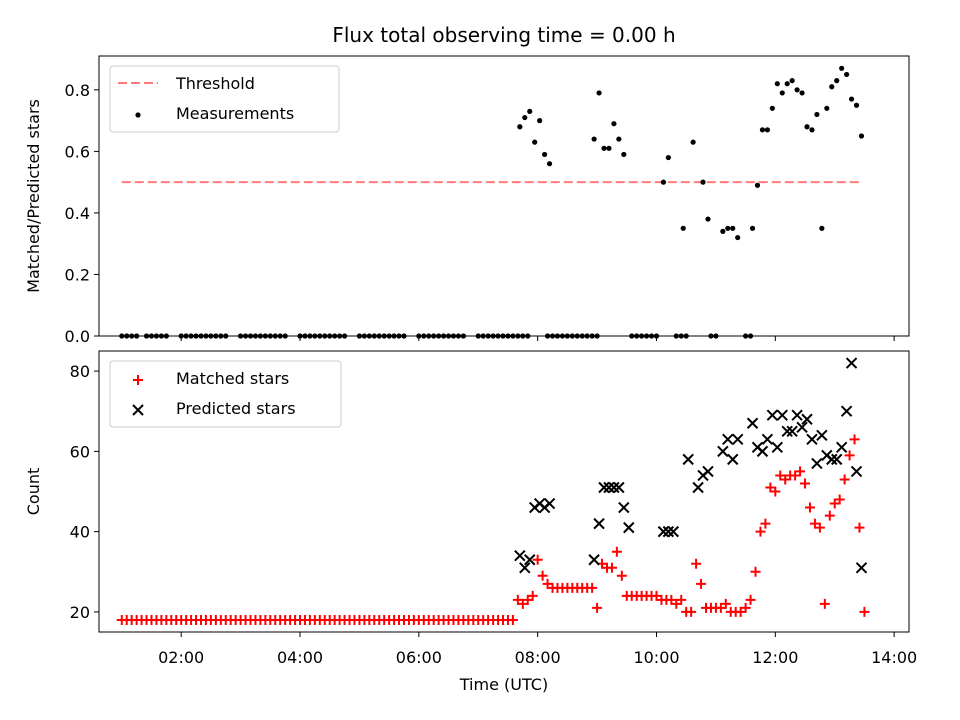 This screenshot has width=960, height=720. What do you see at coordinates (775, 657) in the screenshot?
I see `x-tick-label: 12:00` at bounding box center [775, 657].